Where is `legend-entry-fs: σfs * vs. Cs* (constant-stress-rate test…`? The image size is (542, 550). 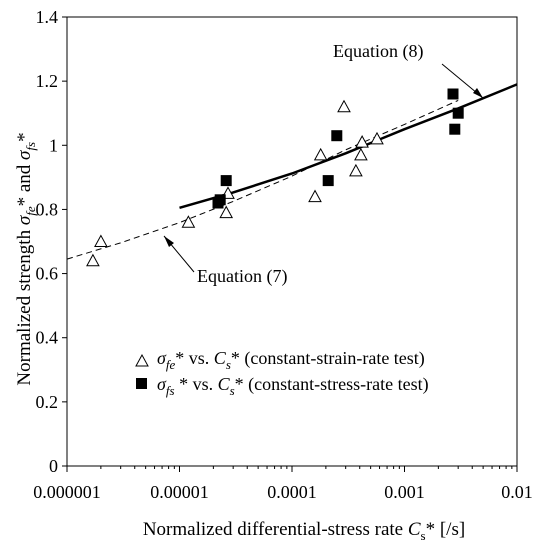 legend-entry-fs: σfs * vs. Cs* (constant-stress-rate test… is located at coordinates (293, 386).